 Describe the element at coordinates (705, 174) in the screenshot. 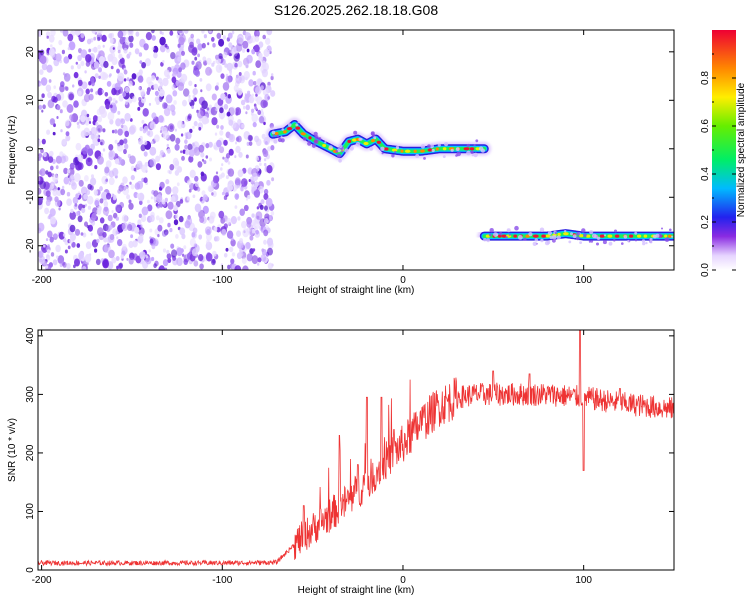

I see `colorbar-tick-label: 0.4` at that location.